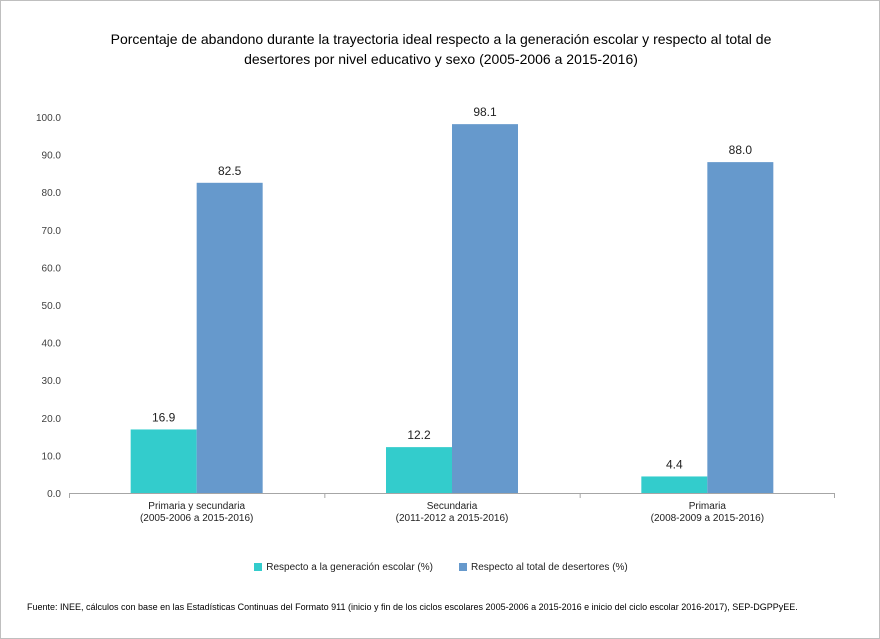 The width and height of the screenshot is (880, 639). I want to click on legend-label-generacion: Respecto a la generación escolar (%), so click(349, 567).